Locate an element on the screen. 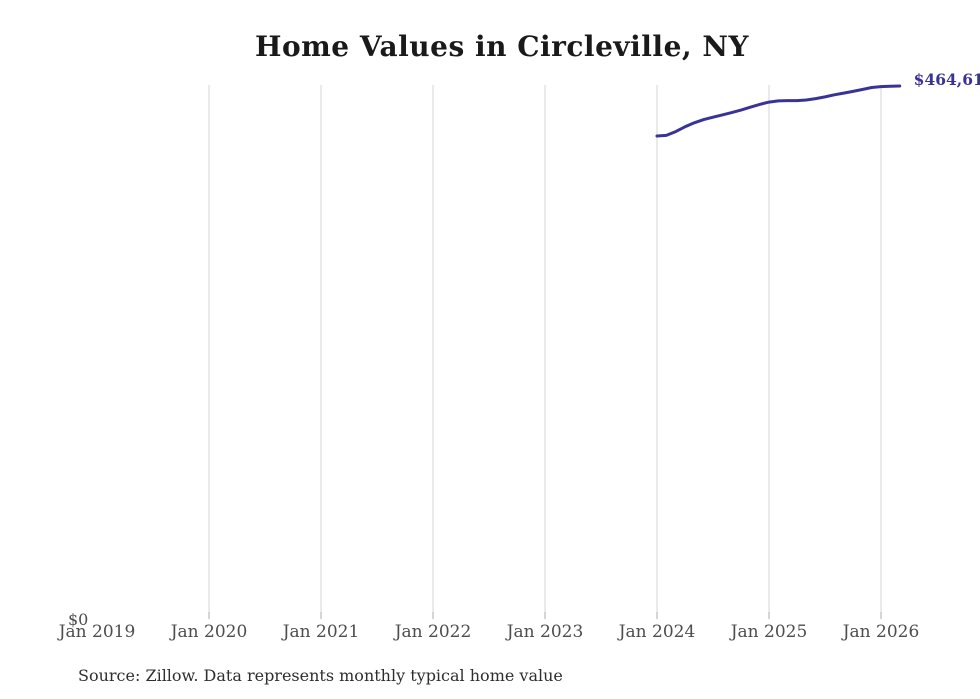  x-axis-label: Jan 2026 is located at coordinates (881, 632).